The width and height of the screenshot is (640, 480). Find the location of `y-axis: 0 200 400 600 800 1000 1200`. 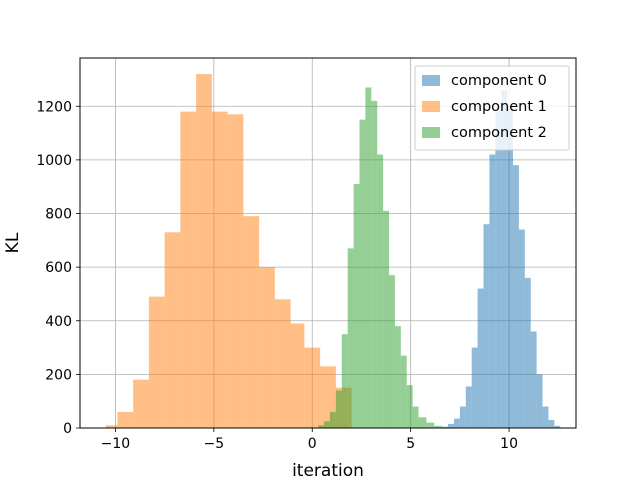

y-axis: 0 200 400 600 800 1000 1200 is located at coordinates (58, 268).